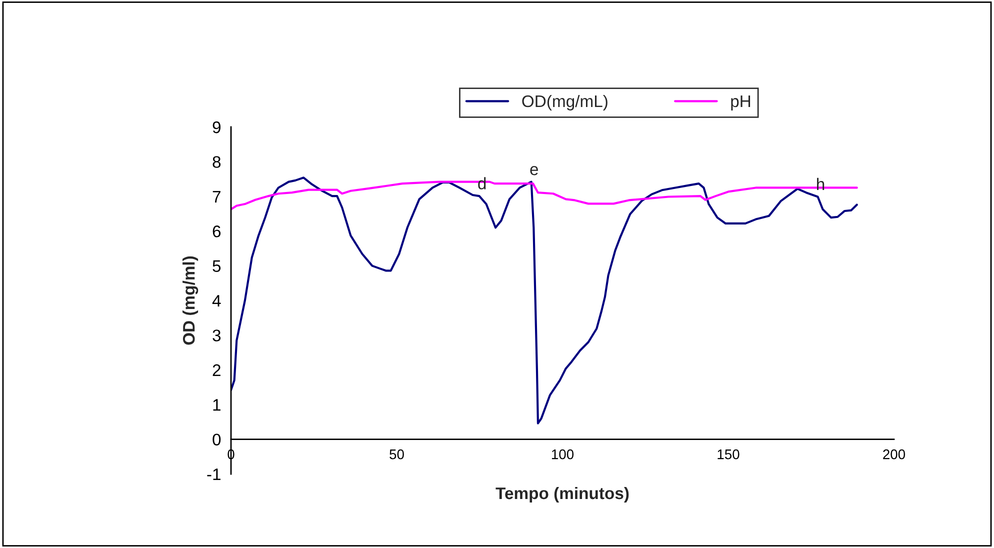 The width and height of the screenshot is (994, 548). Describe the element at coordinates (216, 127) in the screenshot. I see `y-tick-label: 9` at that location.